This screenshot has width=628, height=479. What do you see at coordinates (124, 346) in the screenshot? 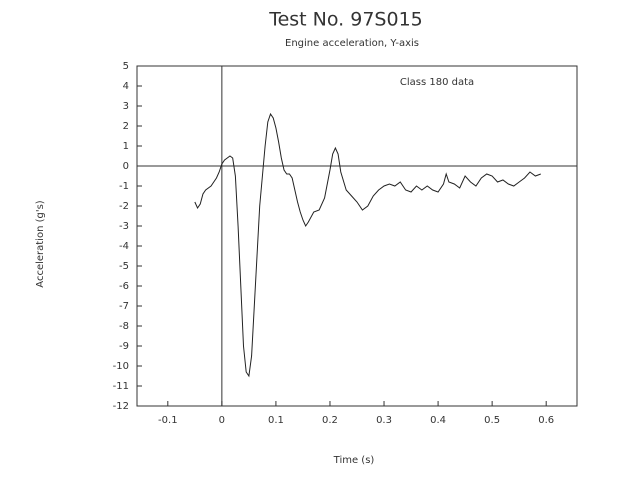
I see `y-tick-label: -9` at bounding box center [124, 346].